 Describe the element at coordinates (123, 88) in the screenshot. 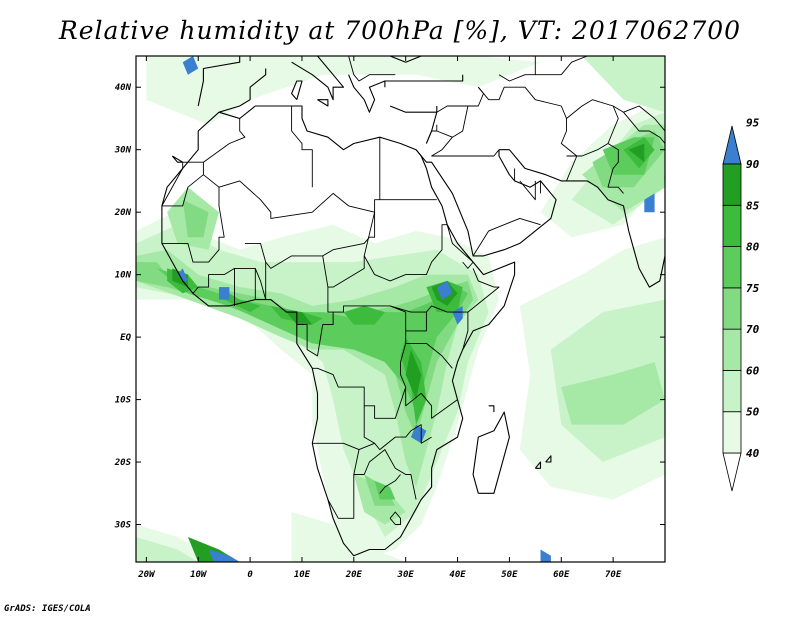

I see `lat-tick-label: 40N` at that location.